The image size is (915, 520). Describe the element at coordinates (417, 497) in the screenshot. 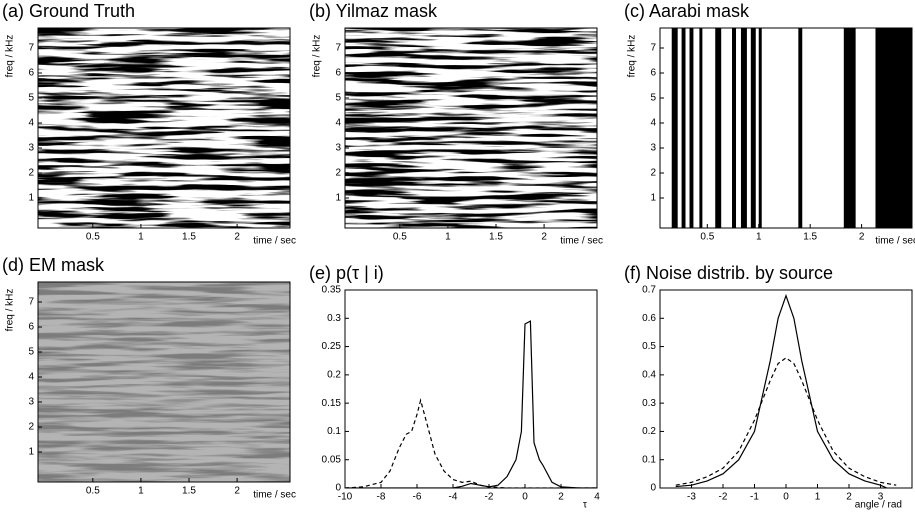

I see `x-tick-label: -6` at that location.